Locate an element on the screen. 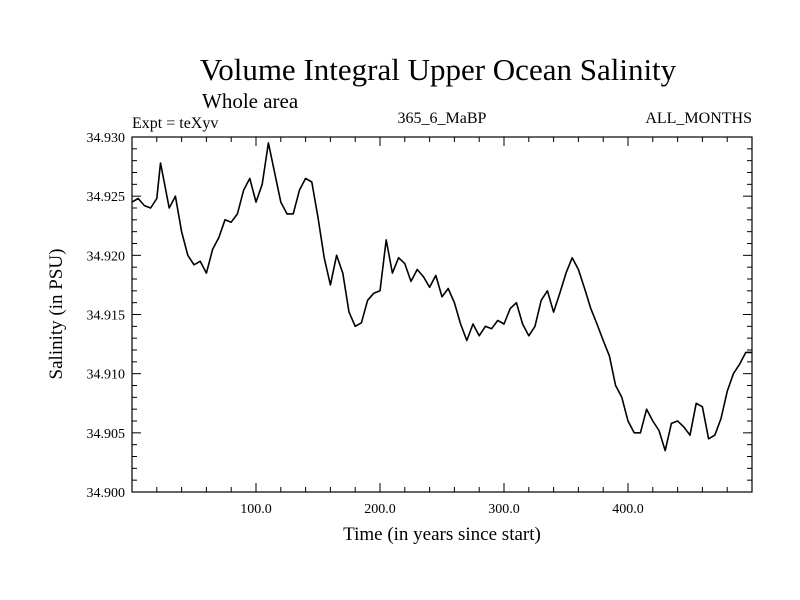  y-tick-label: 34.930 is located at coordinates (106, 138).